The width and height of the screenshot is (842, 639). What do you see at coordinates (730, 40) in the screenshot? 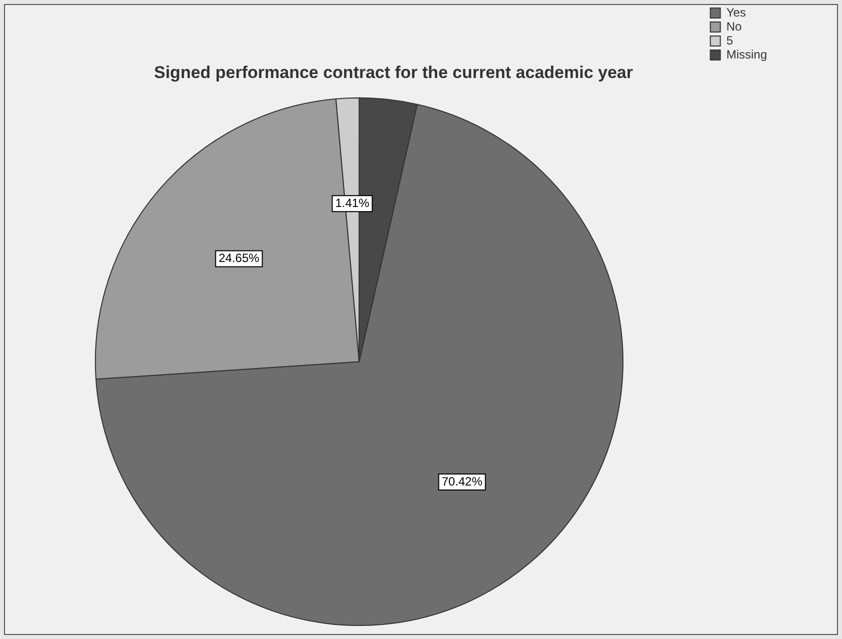
I see `legend-label: 5` at bounding box center [730, 40].